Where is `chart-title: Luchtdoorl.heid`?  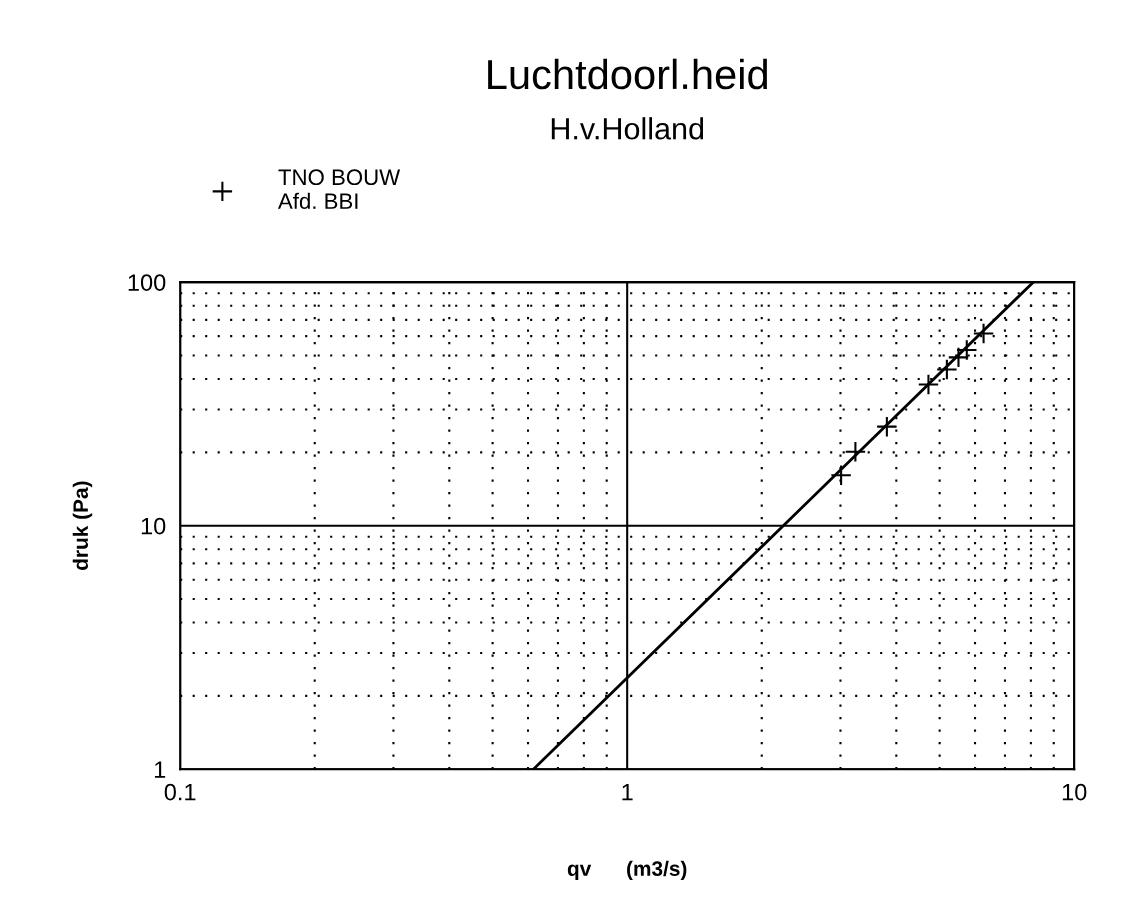
chart-title: Luchtdoorl.heid is located at coordinates (627, 74).